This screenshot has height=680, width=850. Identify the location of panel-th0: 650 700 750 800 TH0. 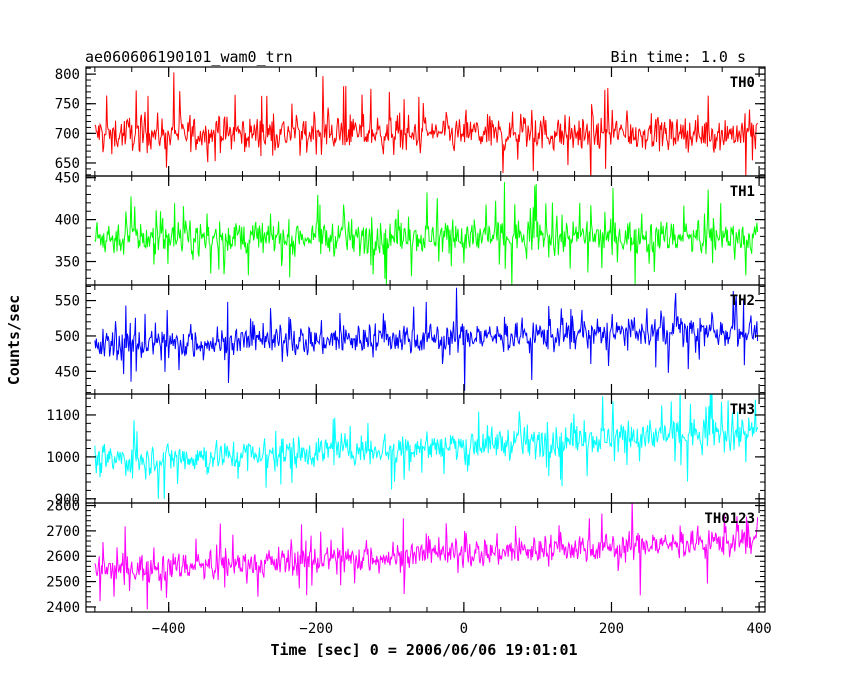
(410, 121).